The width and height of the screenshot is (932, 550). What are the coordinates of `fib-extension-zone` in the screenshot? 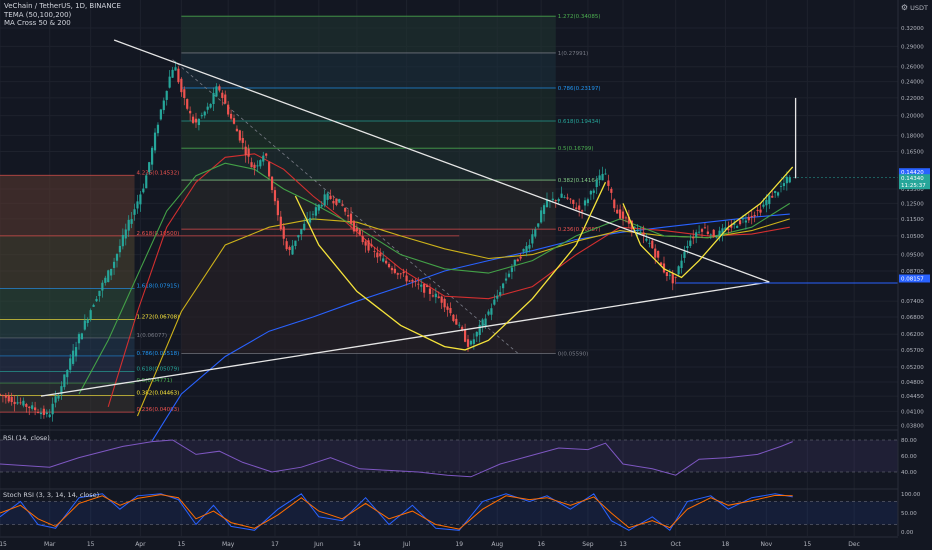 It's located at (67, 205).